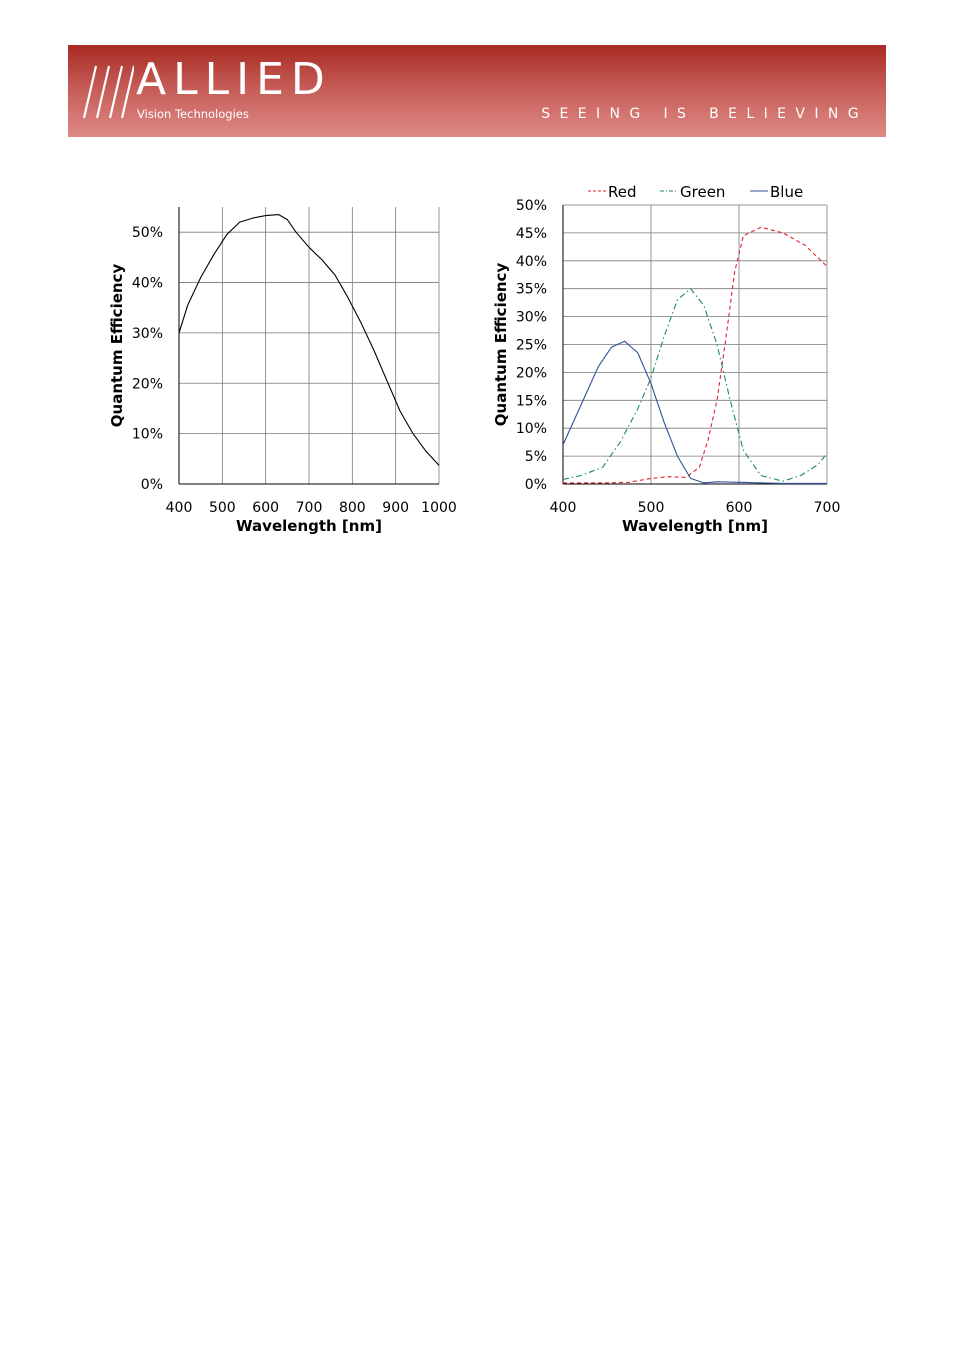  What do you see at coordinates (531, 346) in the screenshot?
I see `y-tick-label: 25%` at bounding box center [531, 346].